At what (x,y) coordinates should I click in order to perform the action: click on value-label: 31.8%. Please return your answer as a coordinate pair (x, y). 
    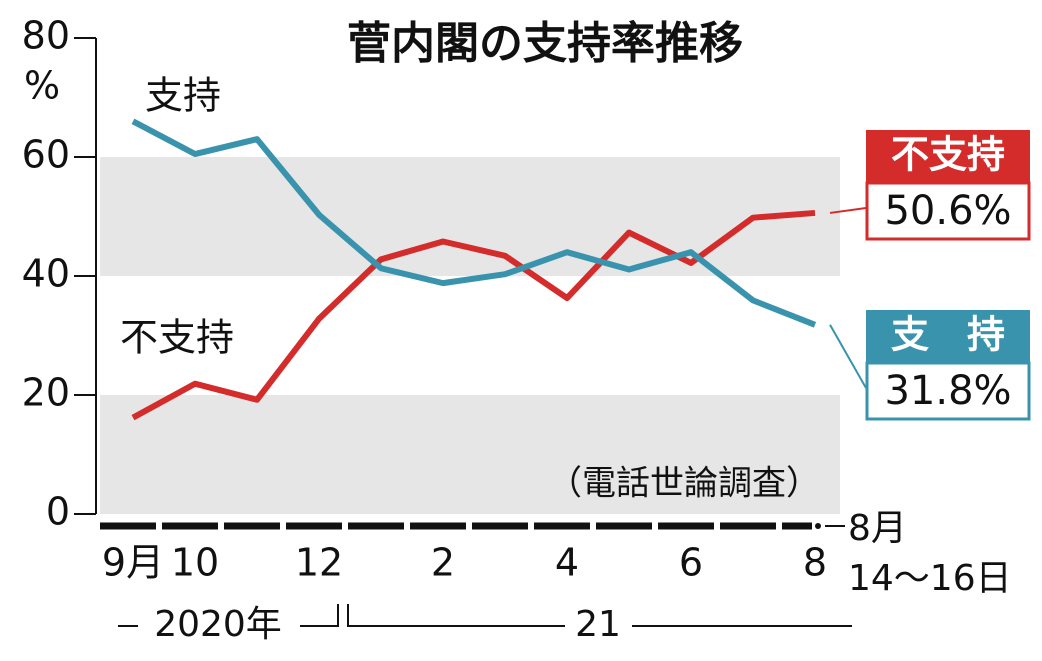
    Looking at the image, I should click on (947, 391).